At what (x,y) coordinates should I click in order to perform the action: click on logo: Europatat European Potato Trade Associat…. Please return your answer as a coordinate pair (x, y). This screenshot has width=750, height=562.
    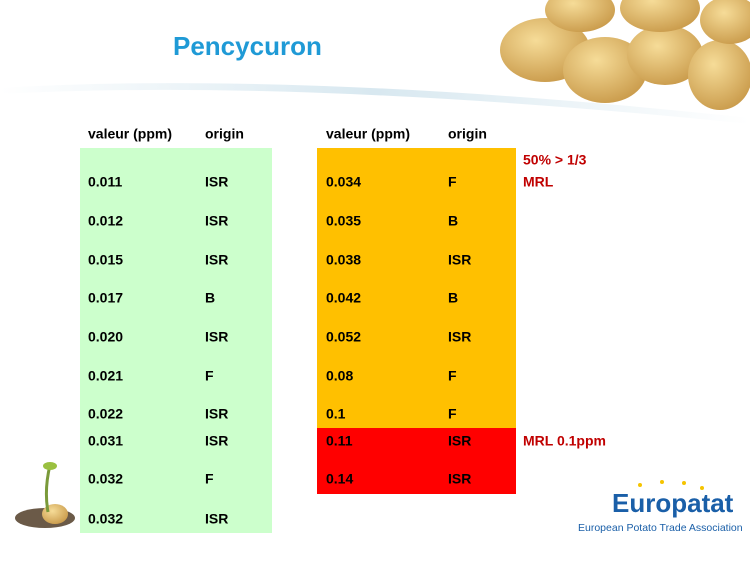
    Looking at the image, I should click on (660, 507).